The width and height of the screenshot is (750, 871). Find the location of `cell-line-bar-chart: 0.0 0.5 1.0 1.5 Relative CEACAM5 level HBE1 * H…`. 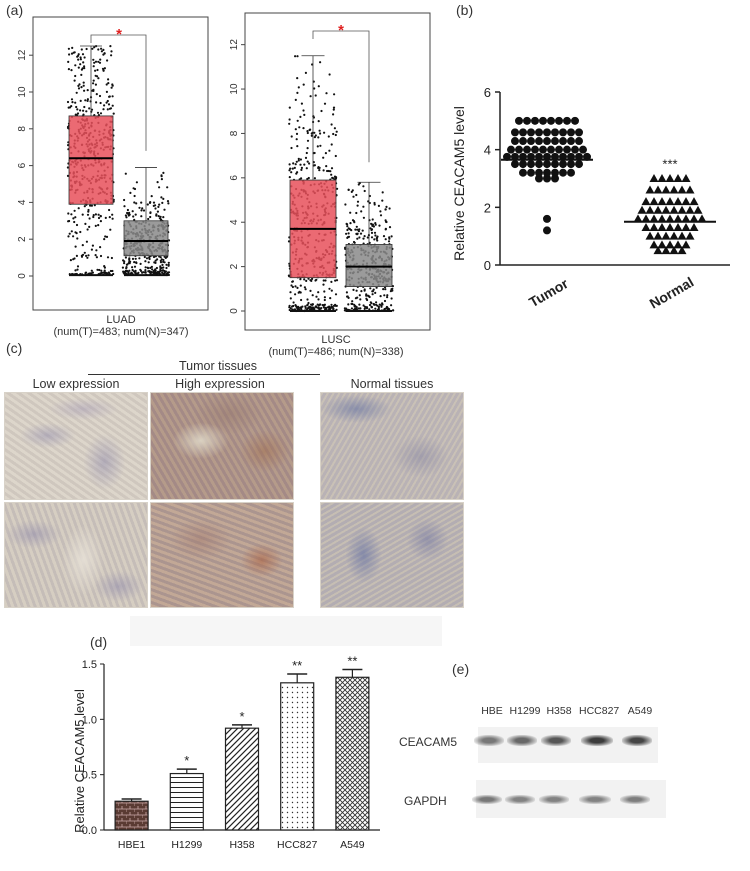

cell-line-bar-chart: 0.0 0.5 1.0 1.5 Relative CEACAM5 level HBE1 * H… is located at coordinates (226, 752).